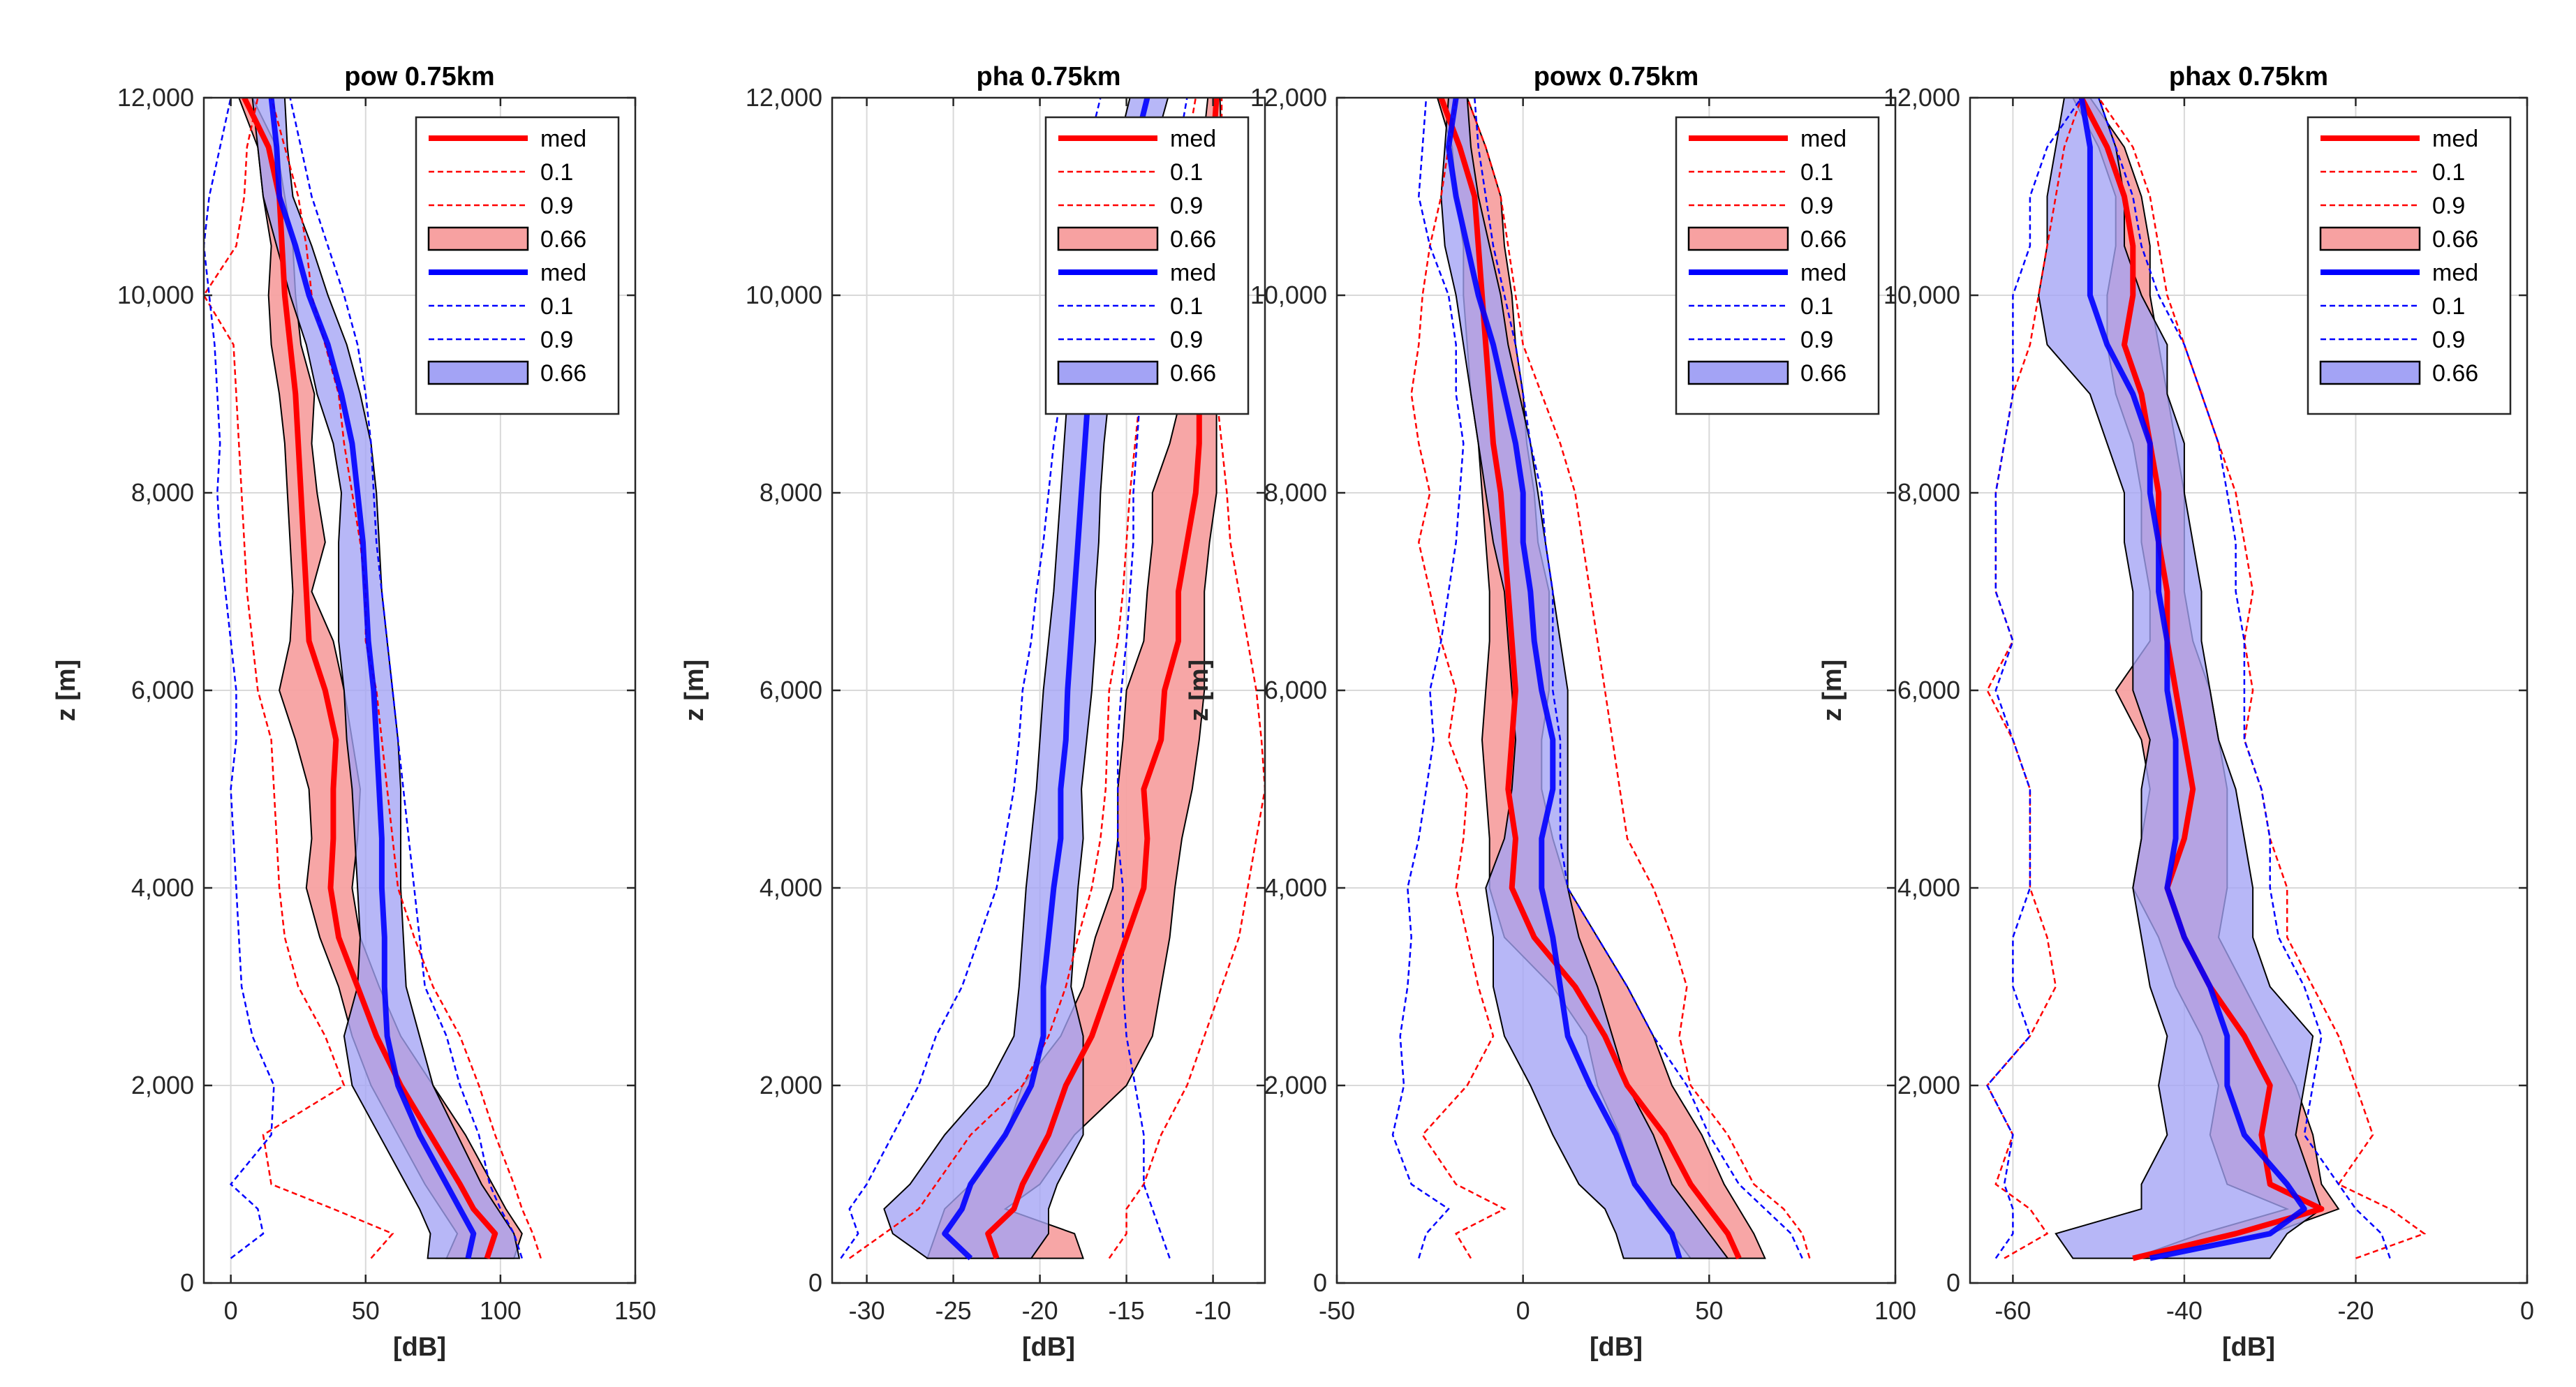  I want to click on chart-title: powx 0.75km, so click(1616, 76).